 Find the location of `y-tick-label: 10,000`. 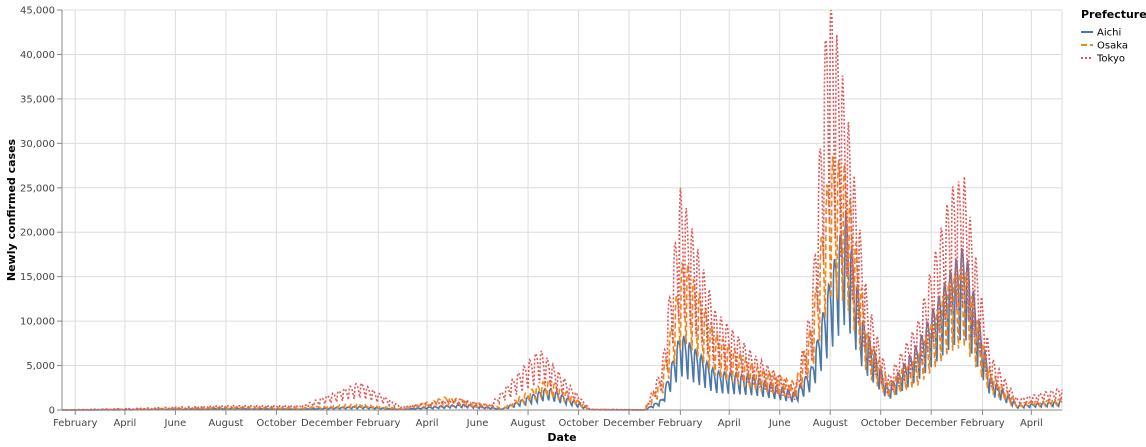

y-tick-label: 10,000 is located at coordinates (37, 322).